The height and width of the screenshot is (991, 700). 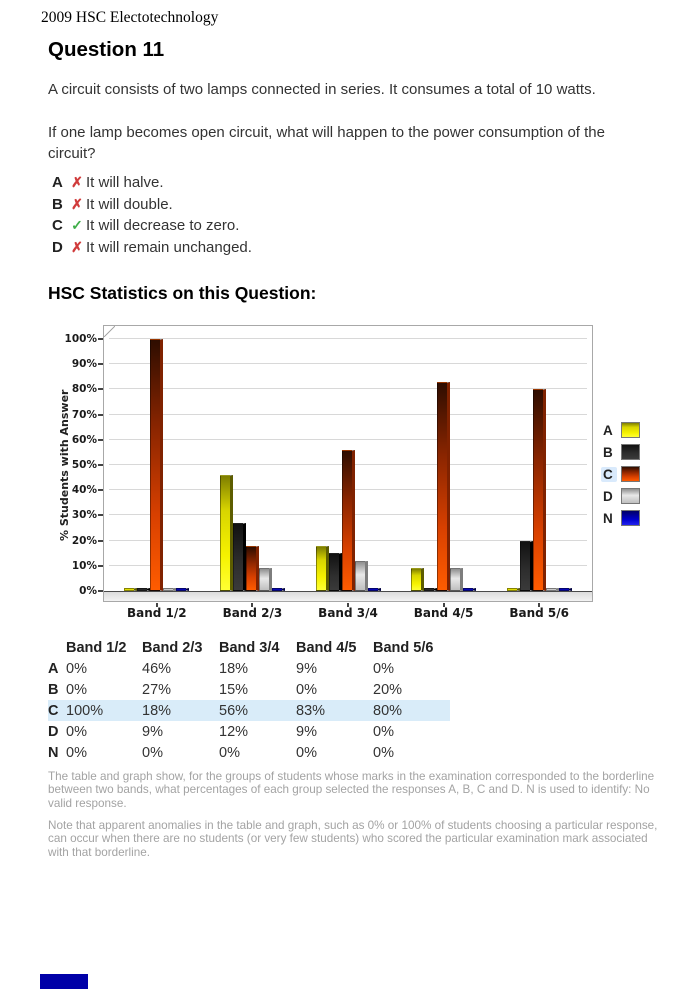 I want to click on table-column-header: Band 2/3, so click(x=172, y=648).